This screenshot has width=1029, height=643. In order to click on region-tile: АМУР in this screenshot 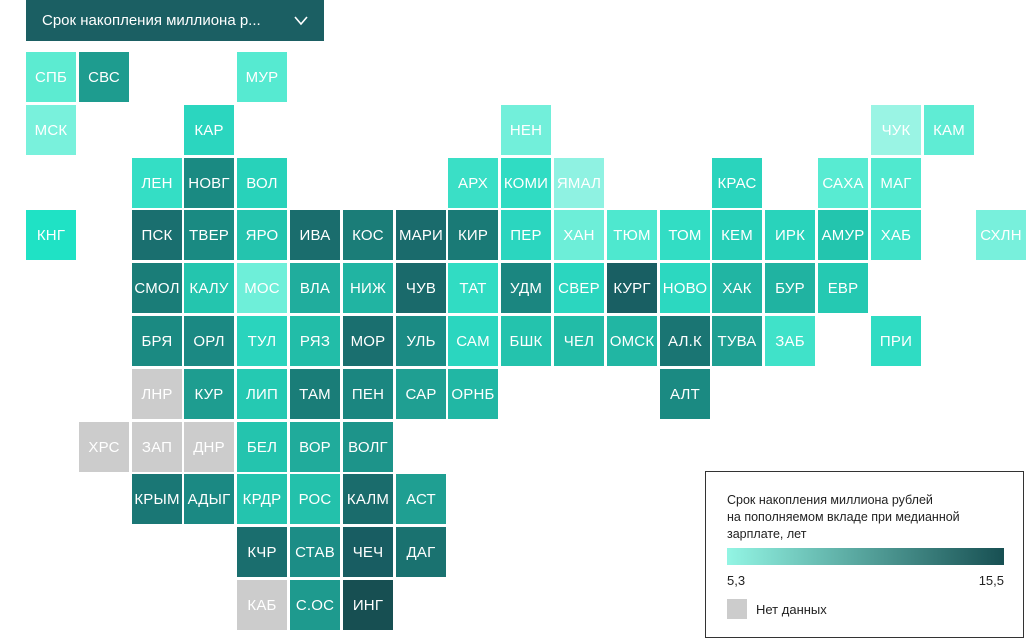, I will do `click(843, 235)`.